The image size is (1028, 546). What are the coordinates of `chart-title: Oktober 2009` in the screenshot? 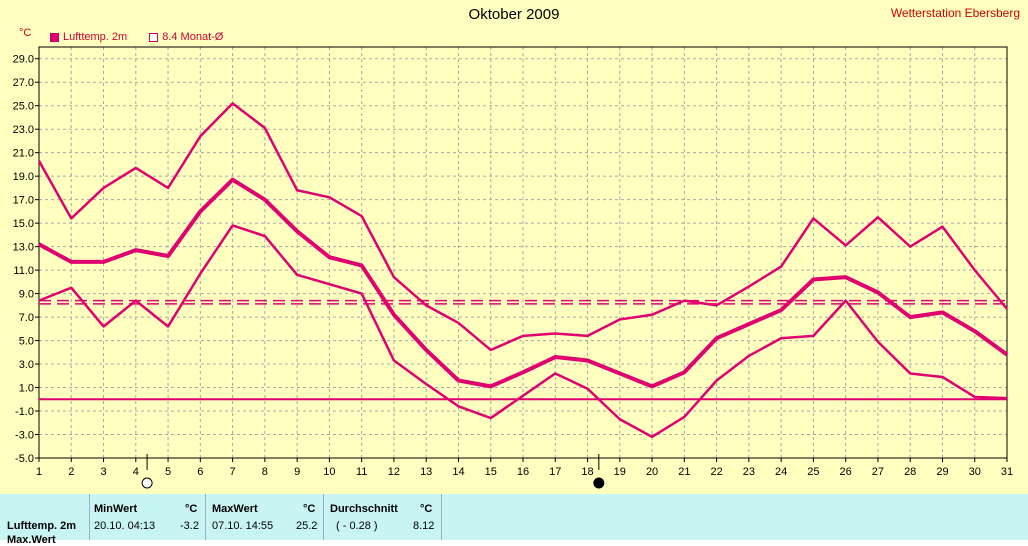 It's located at (514, 14).